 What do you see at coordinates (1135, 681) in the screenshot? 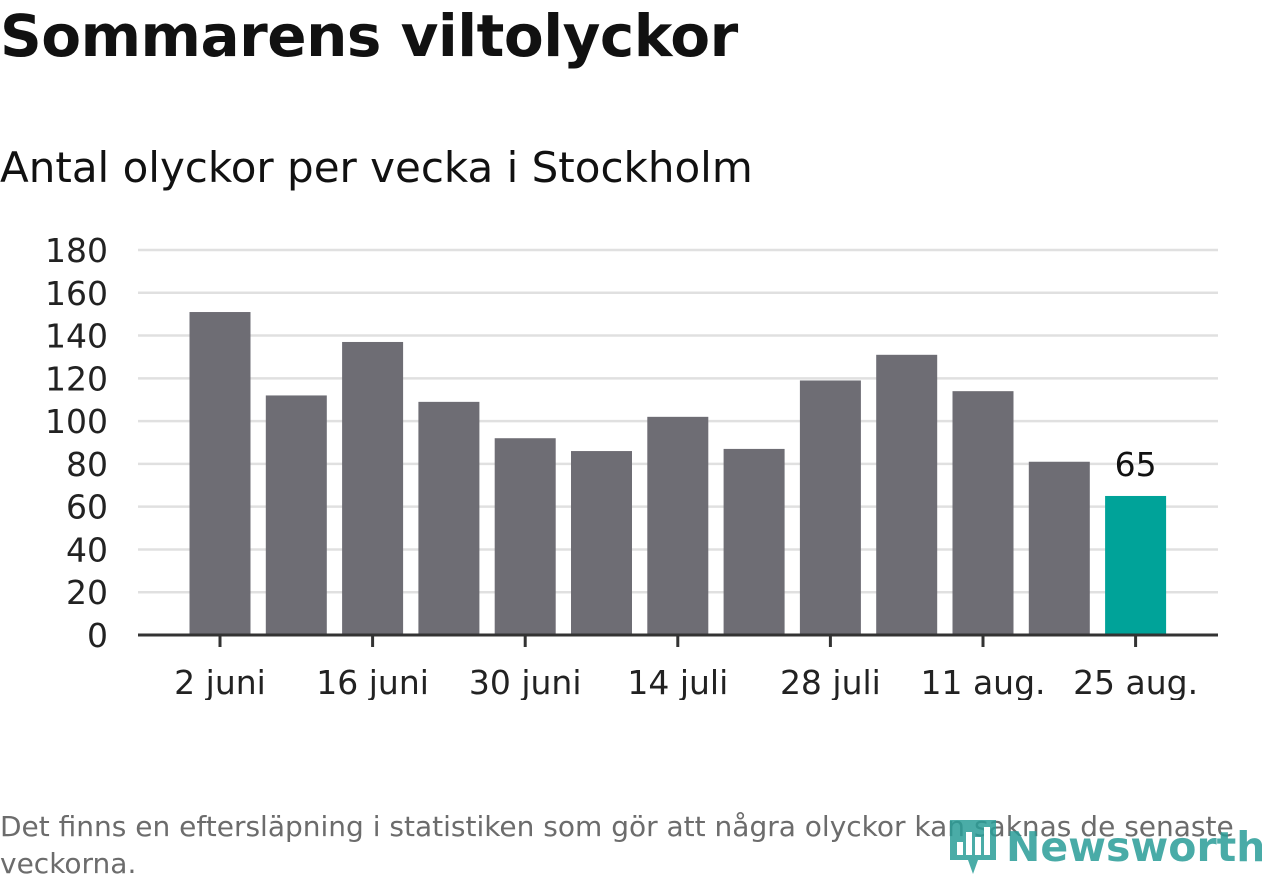
I see `x-tick-label: 25 aug.` at bounding box center [1135, 681].